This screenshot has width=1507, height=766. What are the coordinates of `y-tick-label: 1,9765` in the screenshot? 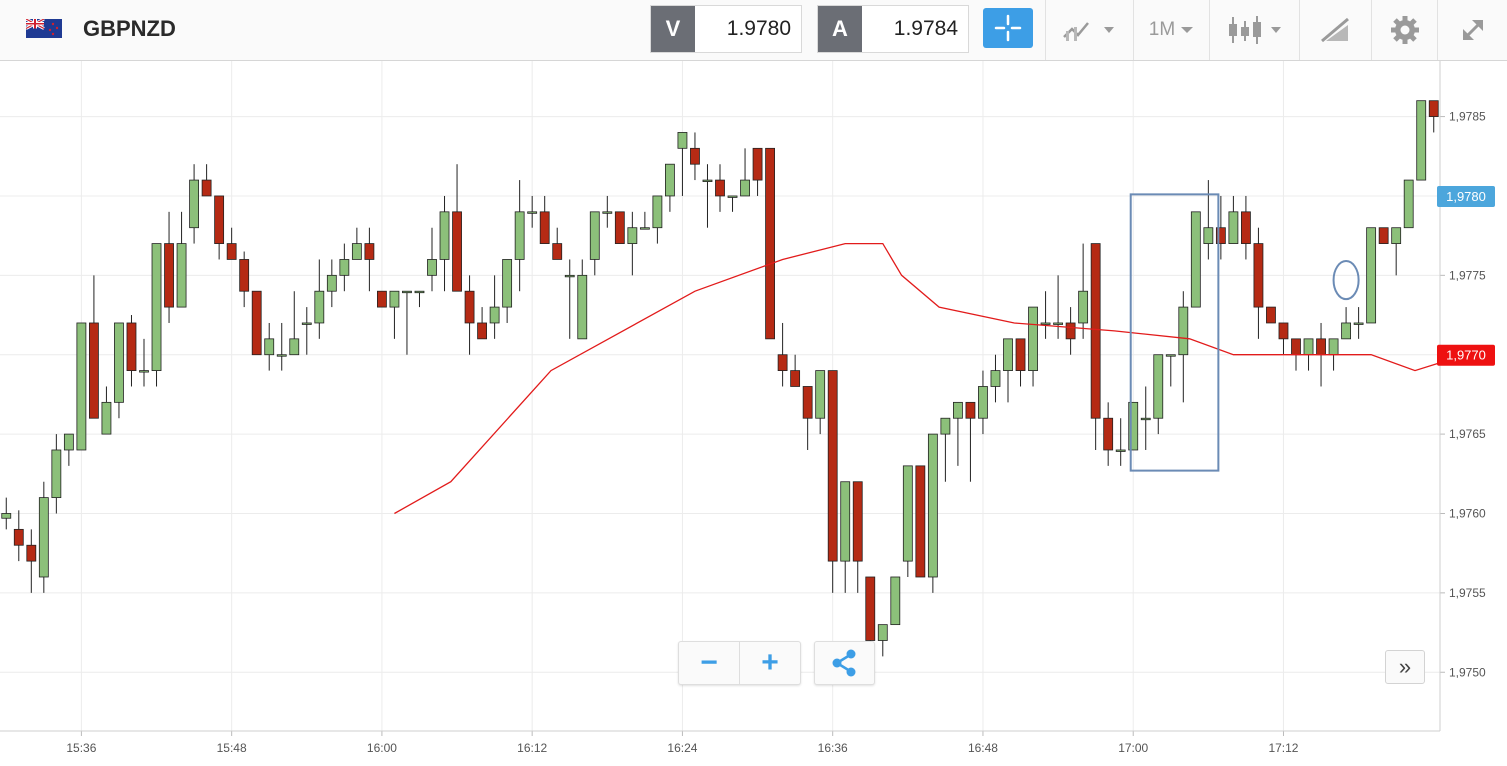 It's located at (1467, 434).